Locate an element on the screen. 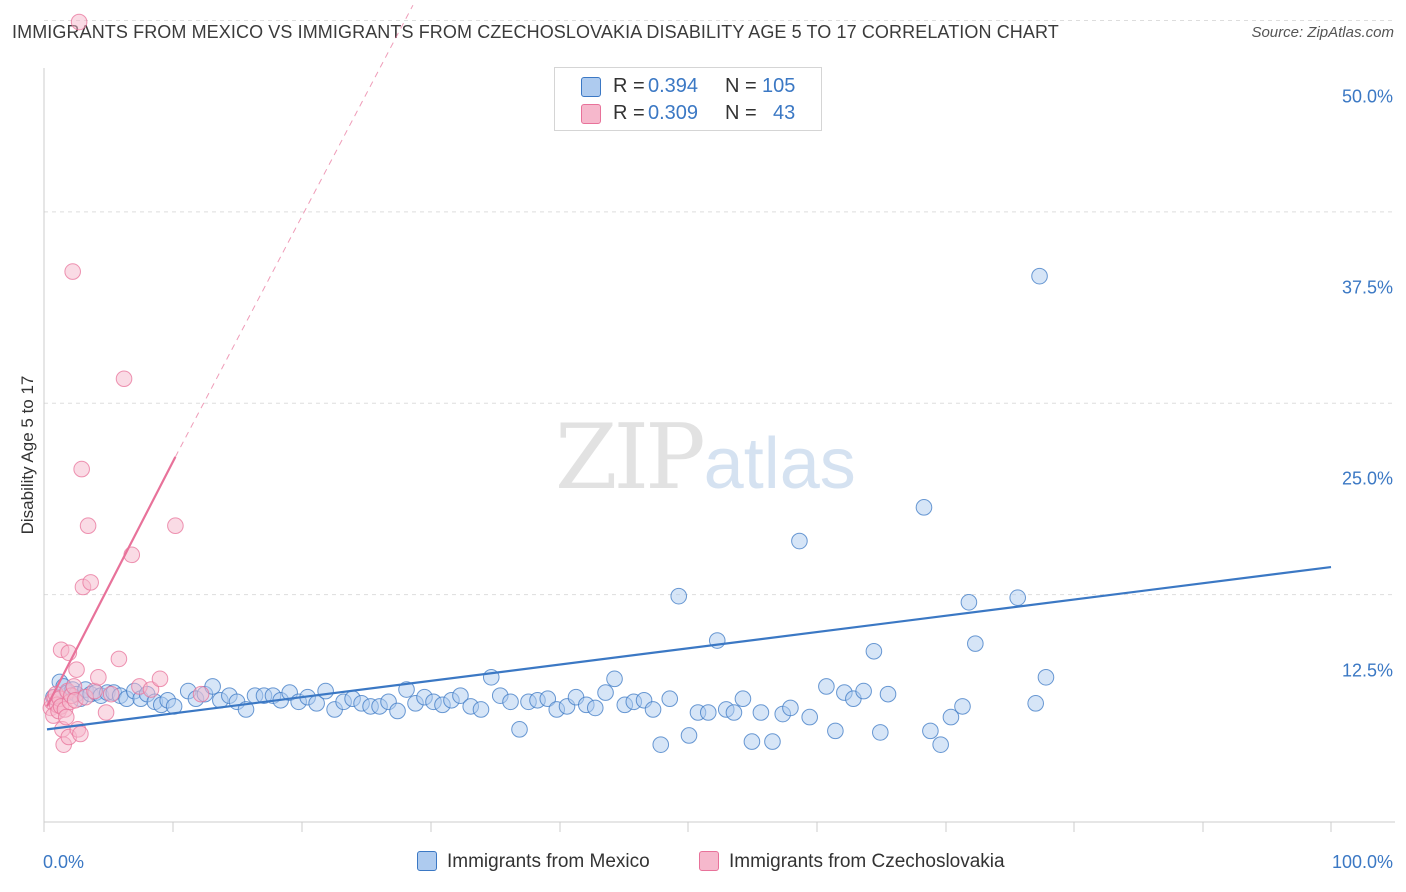 Image resolution: width=1406 pixels, height=892 pixels. legend-label-czech: Immigrants from Czechoslovakia is located at coordinates (867, 861).